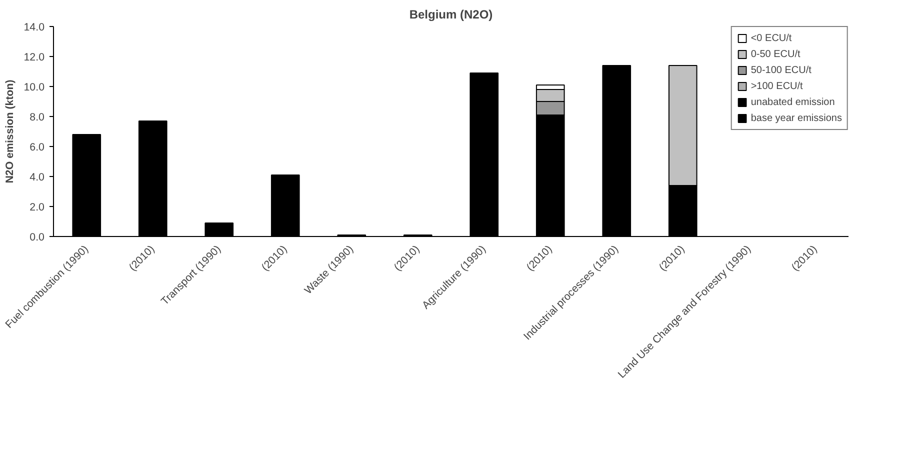 The width and height of the screenshot is (900, 472). I want to click on chart-title: Belgium (N2O), so click(451, 15).